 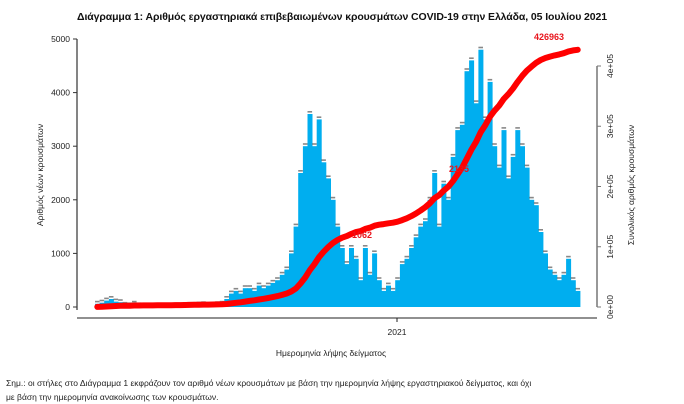 I want to click on y2-tick-label: 1e+05, so click(x=610, y=247).